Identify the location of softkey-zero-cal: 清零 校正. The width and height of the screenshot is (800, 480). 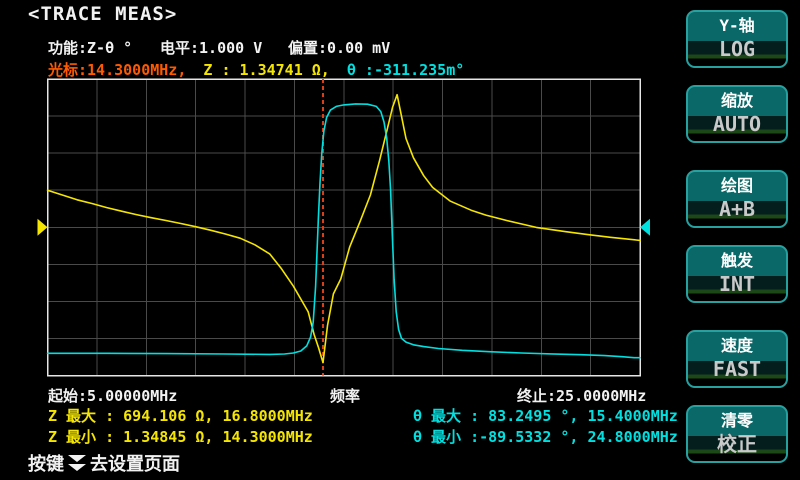
(737, 434).